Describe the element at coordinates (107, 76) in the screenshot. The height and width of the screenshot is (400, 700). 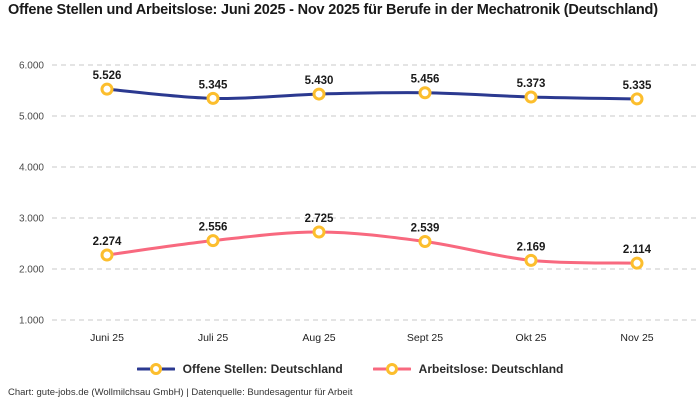
I see `data-point-label: 5.526` at that location.